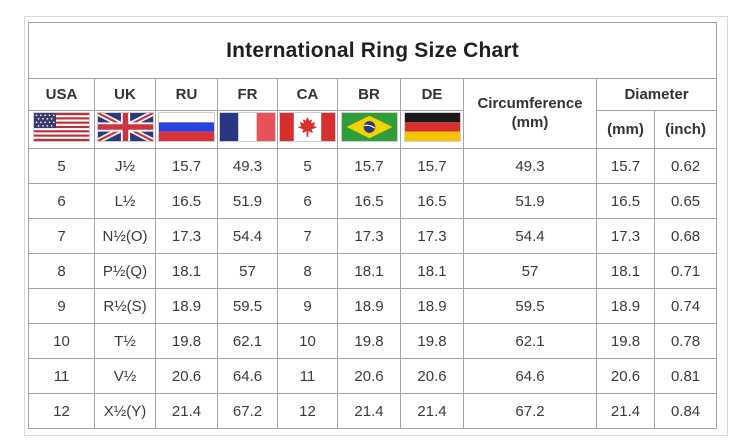 This screenshot has height=445, width=742. I want to click on flag-cell-de, so click(432, 129).